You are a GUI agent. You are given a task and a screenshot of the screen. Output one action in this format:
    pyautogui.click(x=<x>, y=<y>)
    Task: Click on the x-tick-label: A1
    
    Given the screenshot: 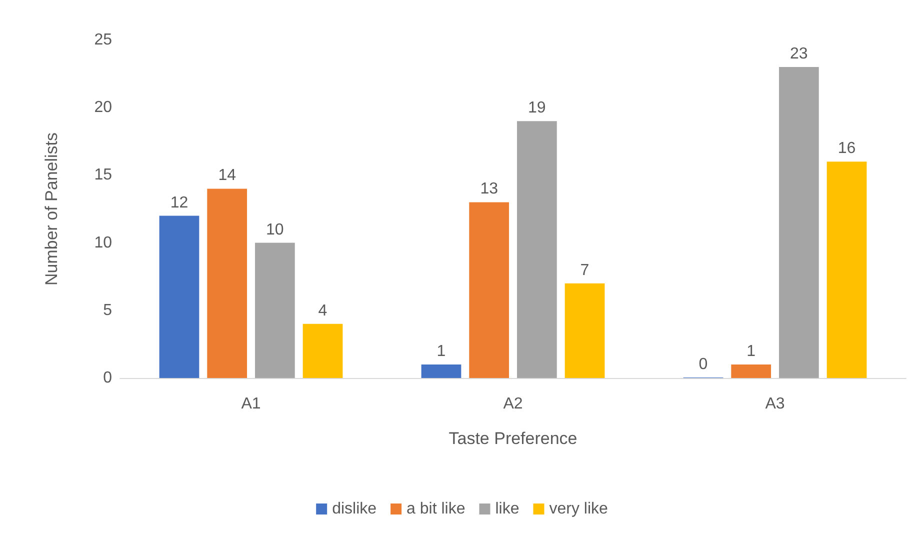 What is the action you would take?
    pyautogui.click(x=251, y=404)
    